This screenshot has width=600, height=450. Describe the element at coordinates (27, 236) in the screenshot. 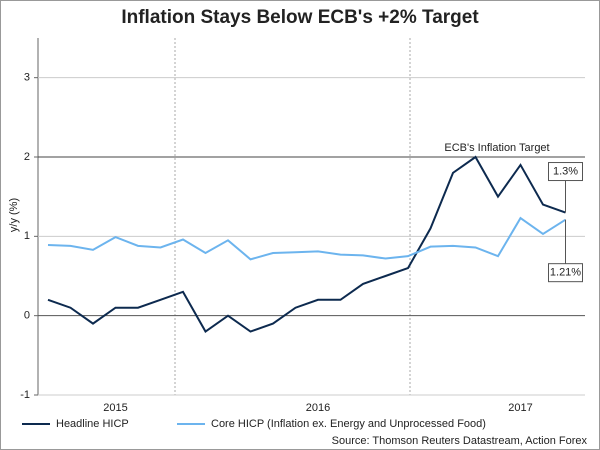

I see `y-tick-label: 1` at that location.